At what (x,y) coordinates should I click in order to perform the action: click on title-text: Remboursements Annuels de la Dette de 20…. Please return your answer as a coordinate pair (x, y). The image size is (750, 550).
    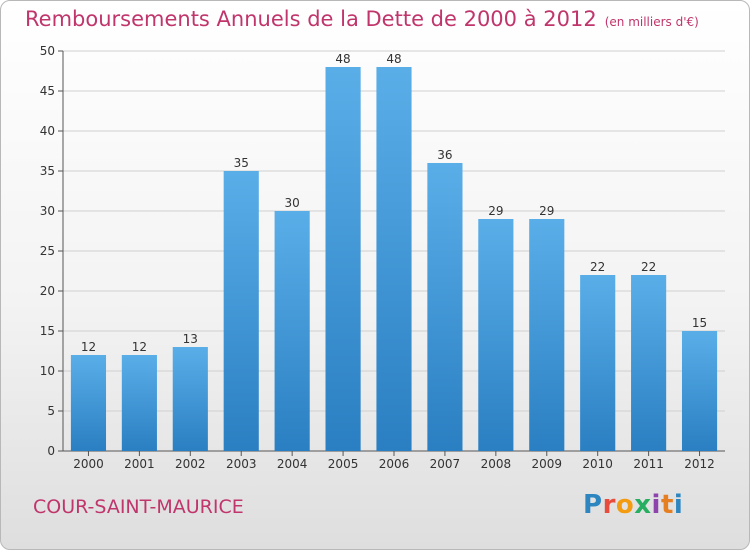
    Looking at the image, I should click on (311, 19).